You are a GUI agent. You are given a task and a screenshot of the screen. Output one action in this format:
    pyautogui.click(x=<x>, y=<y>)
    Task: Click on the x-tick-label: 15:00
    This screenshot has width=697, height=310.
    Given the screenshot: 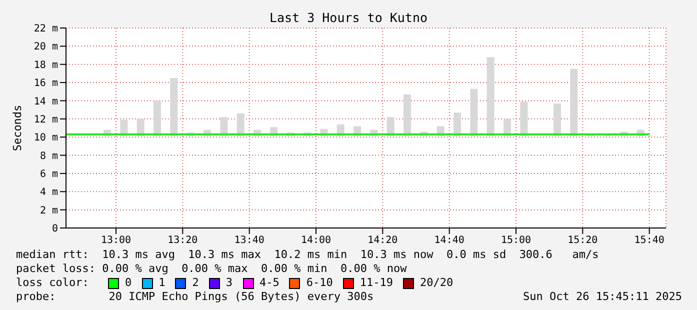 What is the action you would take?
    pyautogui.click(x=516, y=240)
    